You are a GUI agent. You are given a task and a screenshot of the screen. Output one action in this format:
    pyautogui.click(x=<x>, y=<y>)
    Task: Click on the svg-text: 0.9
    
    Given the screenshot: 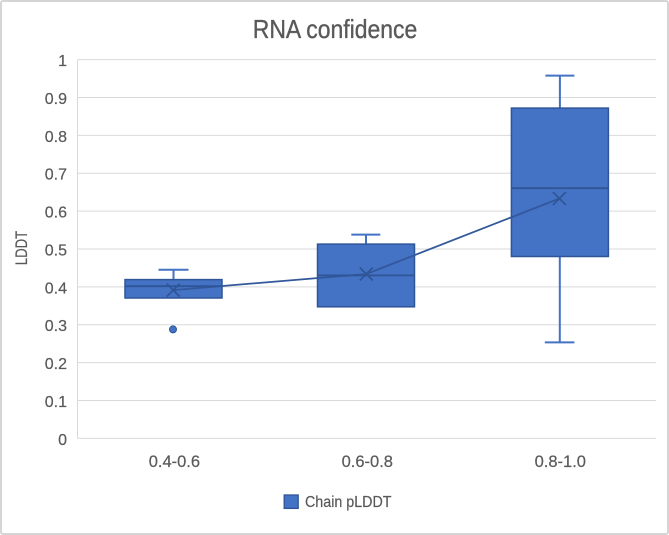 What is the action you would take?
    pyautogui.click(x=56, y=99)
    